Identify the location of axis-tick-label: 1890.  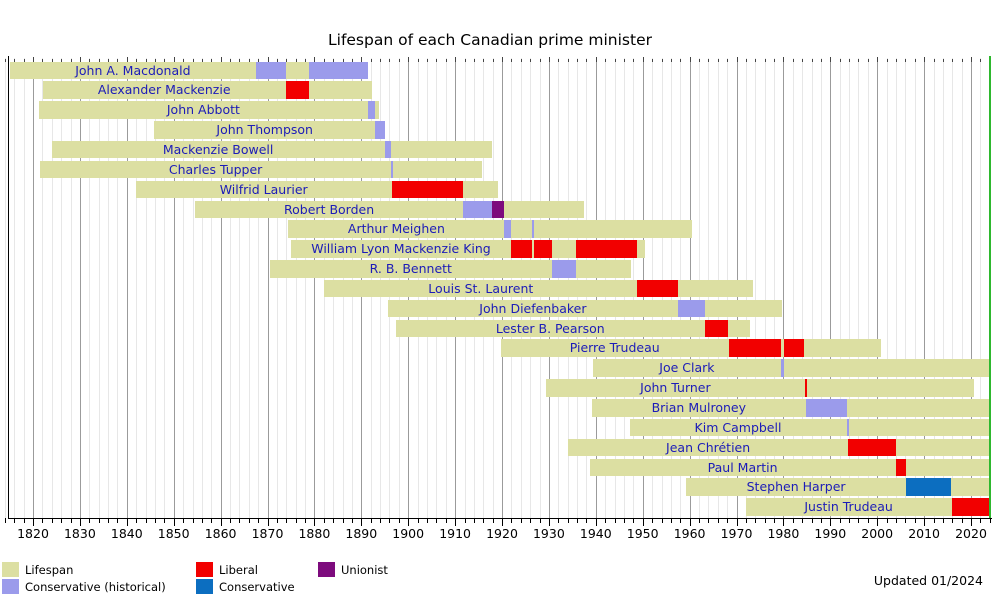
(361, 533).